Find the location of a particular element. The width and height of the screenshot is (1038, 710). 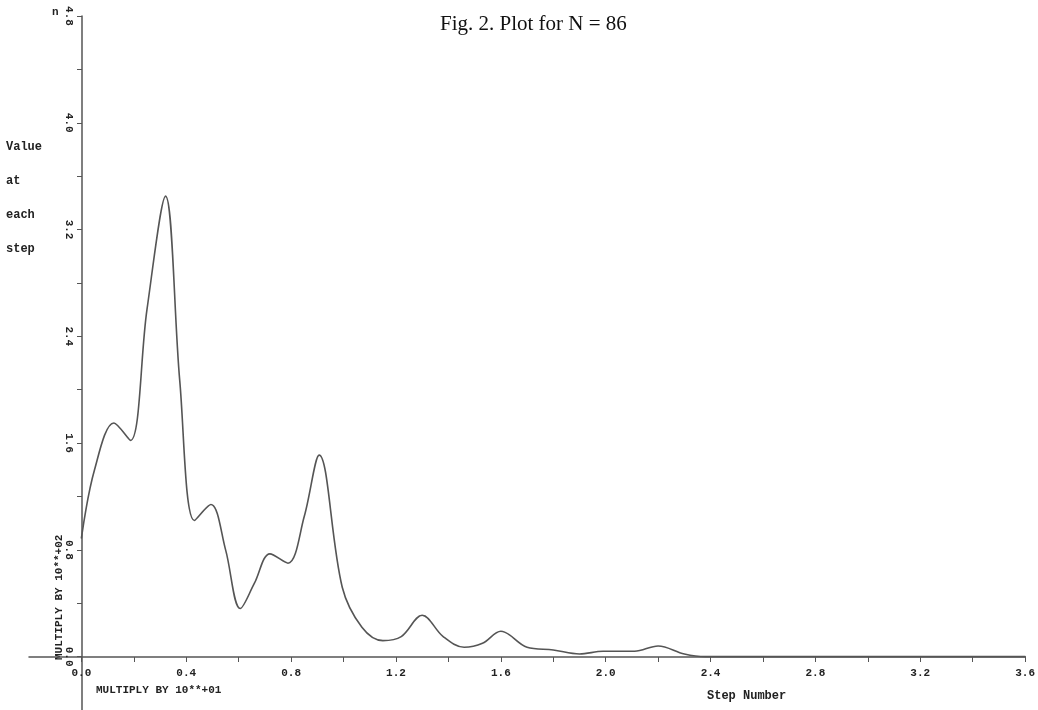

x-axis-title: Step Number is located at coordinates (747, 696).